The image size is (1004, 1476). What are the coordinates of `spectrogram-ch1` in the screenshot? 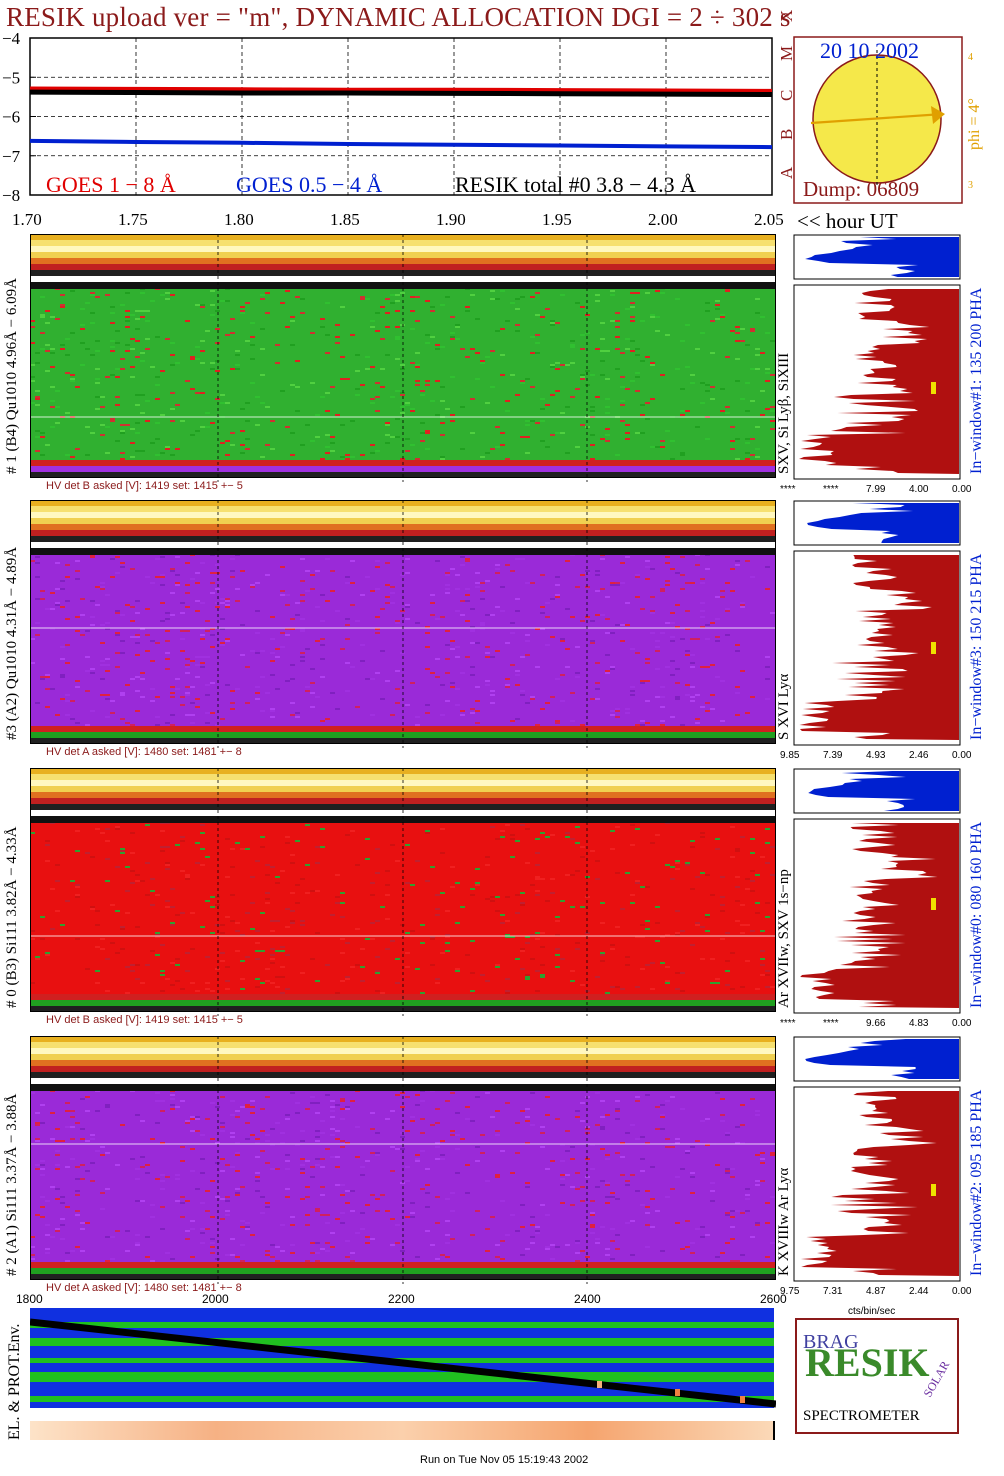 It's located at (403, 358).